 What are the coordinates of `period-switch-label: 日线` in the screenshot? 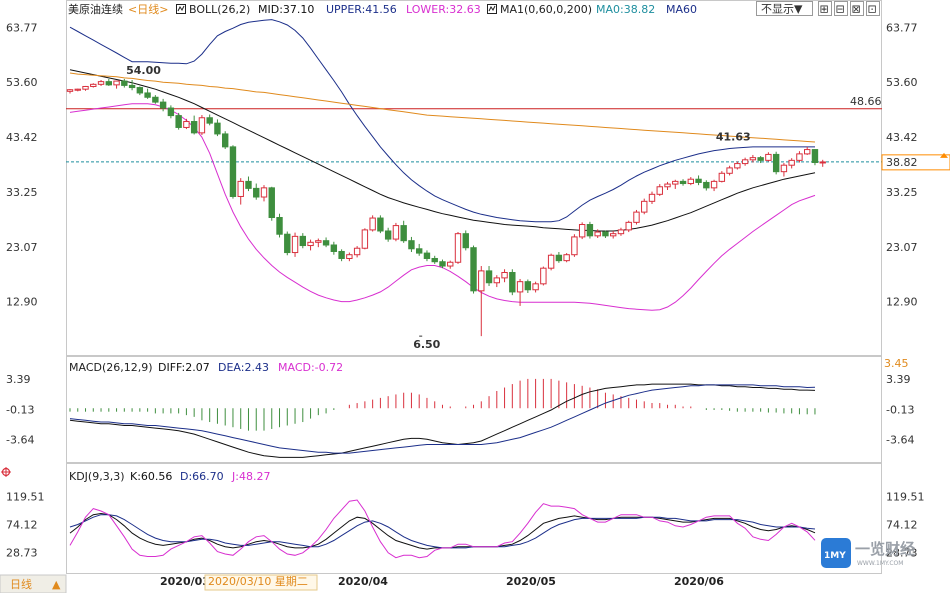 It's located at (21, 584).